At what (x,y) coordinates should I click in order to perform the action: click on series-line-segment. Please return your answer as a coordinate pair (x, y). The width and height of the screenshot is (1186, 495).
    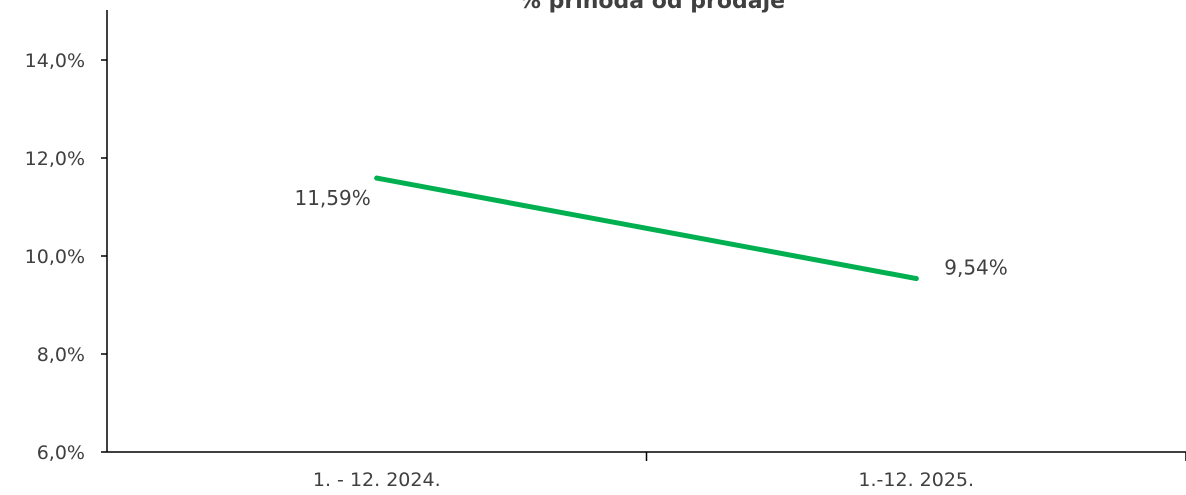
    Looking at the image, I should click on (646, 228).